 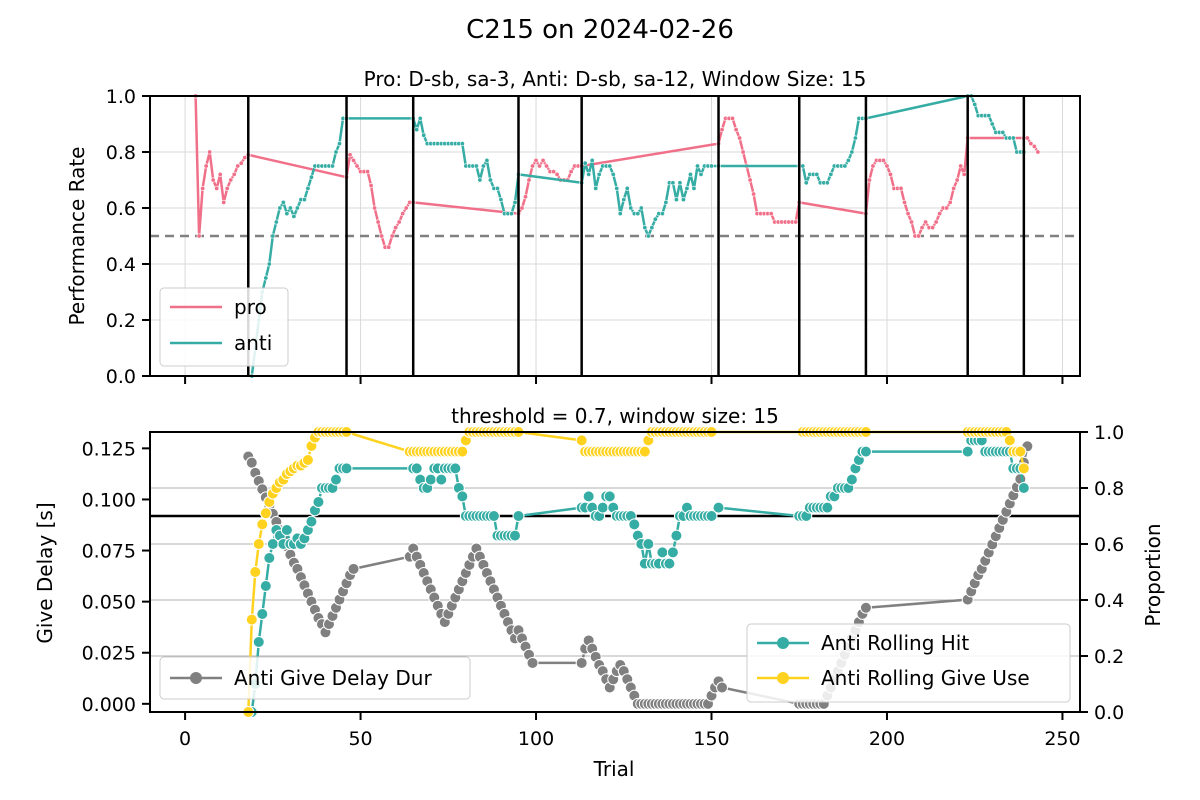 I want to click on bottom-panel-xlabel: Trial, so click(x=614, y=769).